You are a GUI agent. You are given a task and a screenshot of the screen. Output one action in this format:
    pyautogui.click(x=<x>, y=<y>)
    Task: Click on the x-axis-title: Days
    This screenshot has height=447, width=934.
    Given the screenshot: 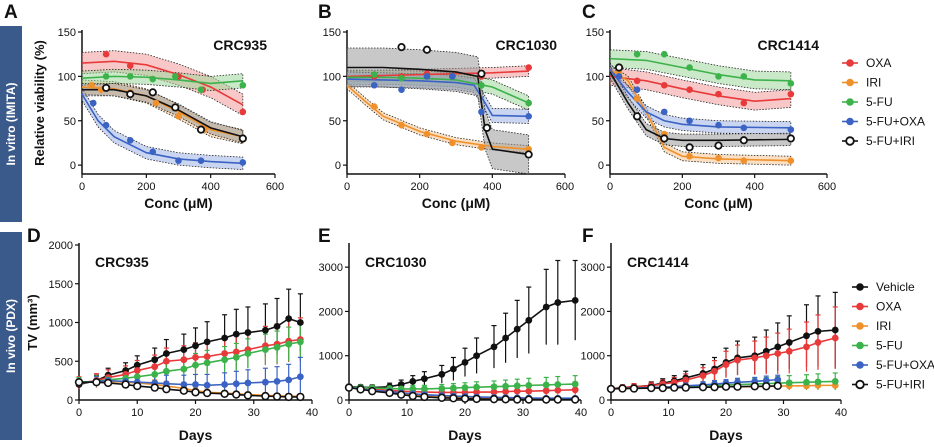 What is the action you would take?
    pyautogui.click(x=726, y=435)
    